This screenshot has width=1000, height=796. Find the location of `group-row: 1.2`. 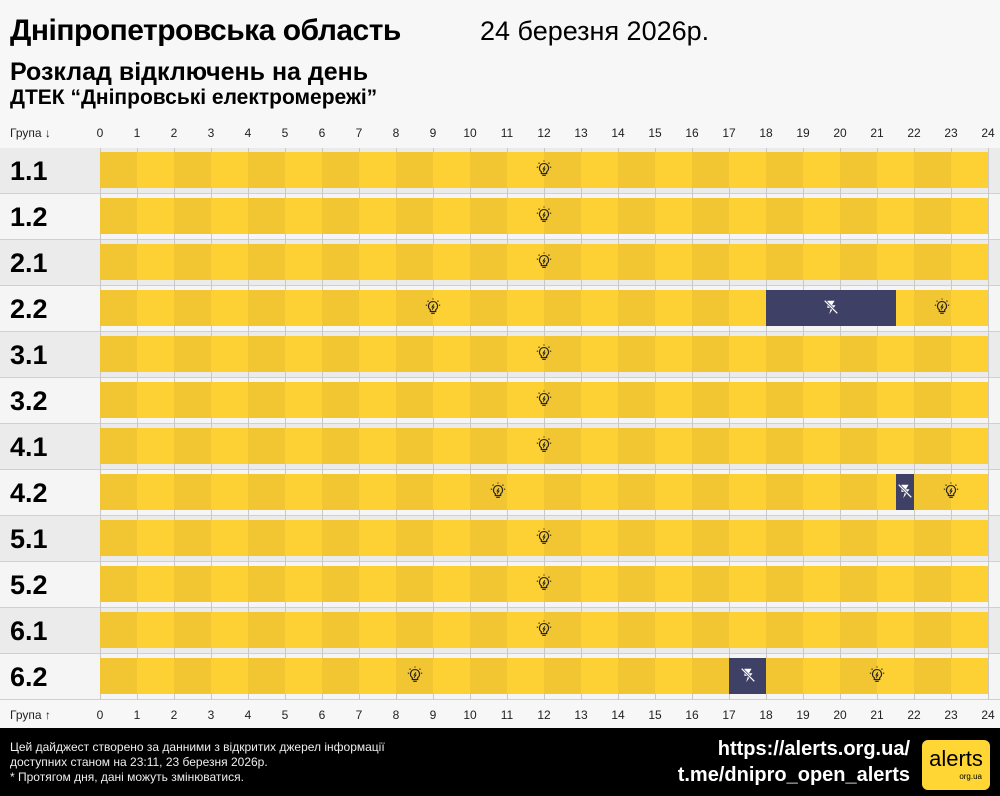

group-row: 1.2 is located at coordinates (500, 217).